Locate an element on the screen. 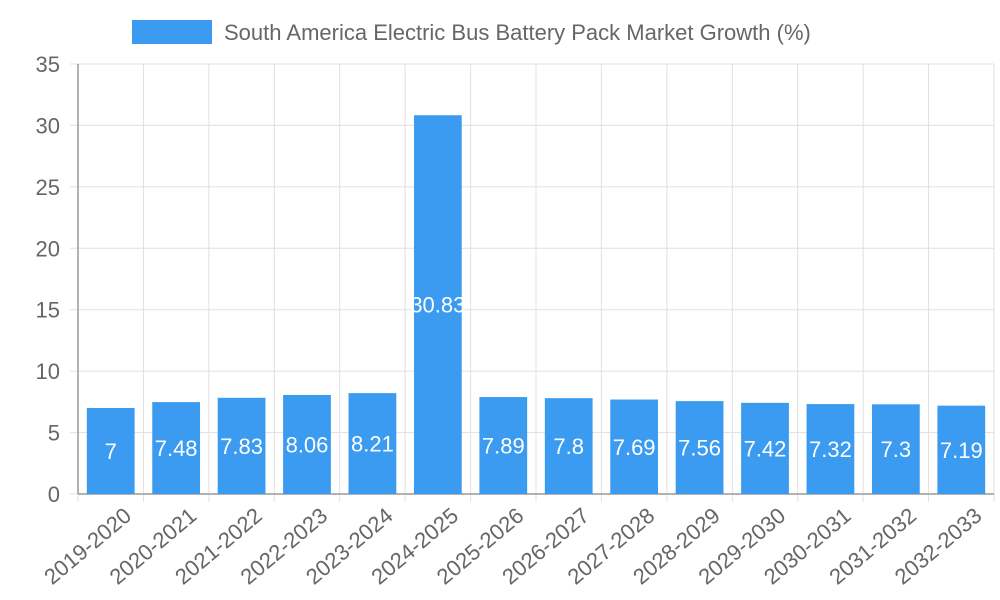  data-label: 7.3 is located at coordinates (896, 449).